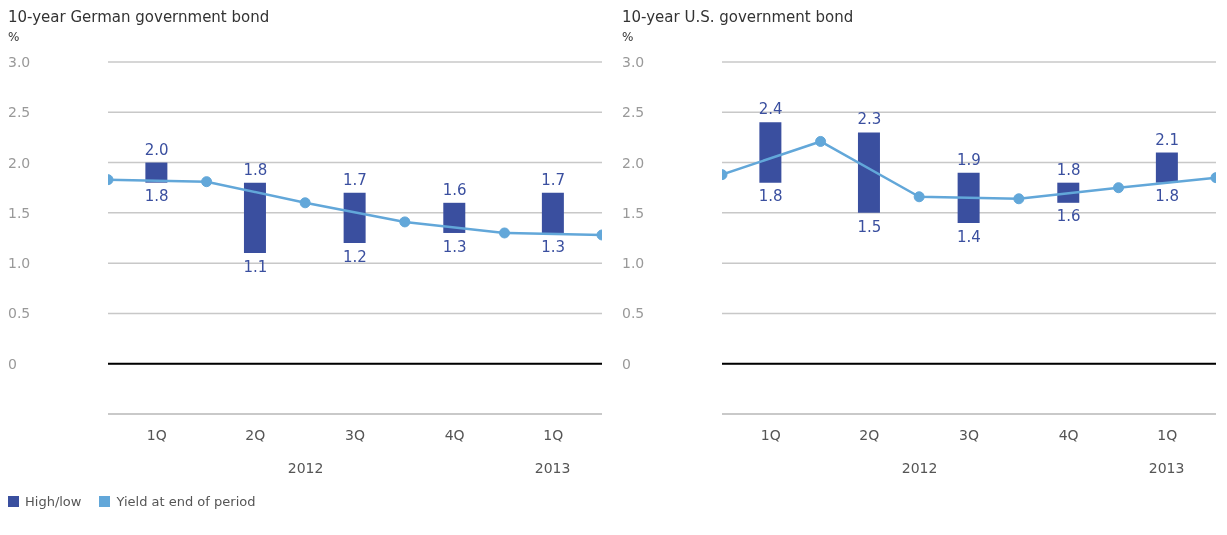  Describe the element at coordinates (969, 236) in the screenshot. I see `annotation: 1.4` at that location.